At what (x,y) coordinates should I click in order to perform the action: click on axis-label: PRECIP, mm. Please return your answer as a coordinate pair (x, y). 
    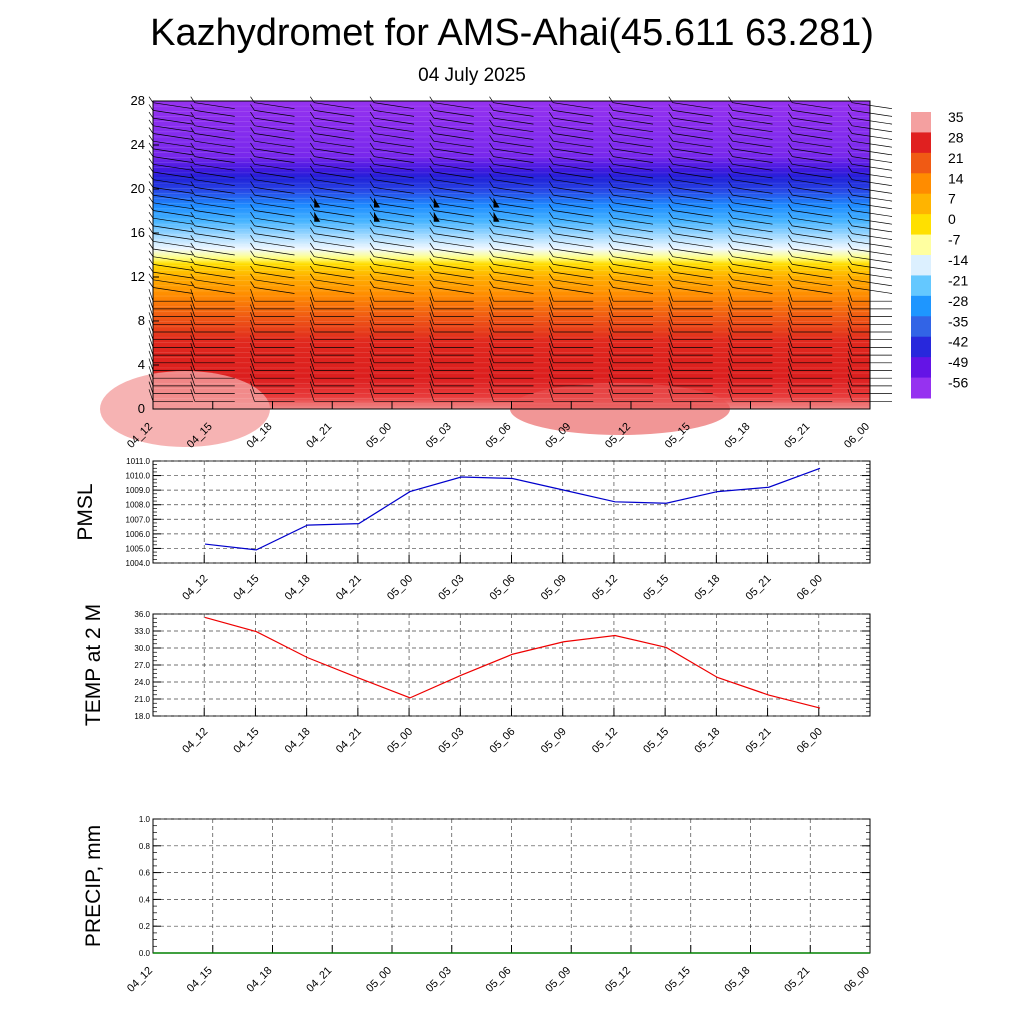
    Looking at the image, I should click on (93, 886).